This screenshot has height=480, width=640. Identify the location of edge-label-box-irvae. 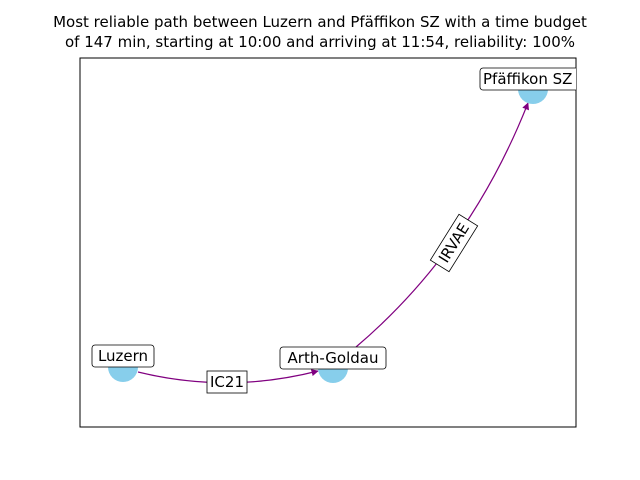
(454, 243).